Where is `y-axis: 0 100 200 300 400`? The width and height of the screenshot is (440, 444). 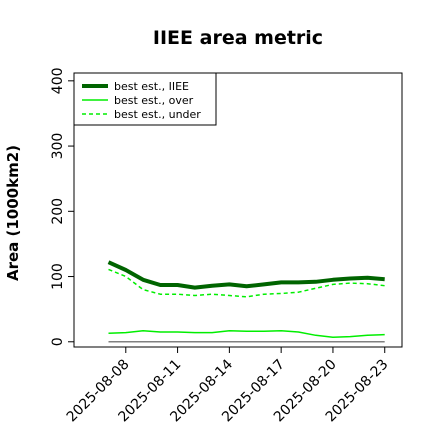 y-axis: 0 100 200 300 400 is located at coordinates (62, 206).